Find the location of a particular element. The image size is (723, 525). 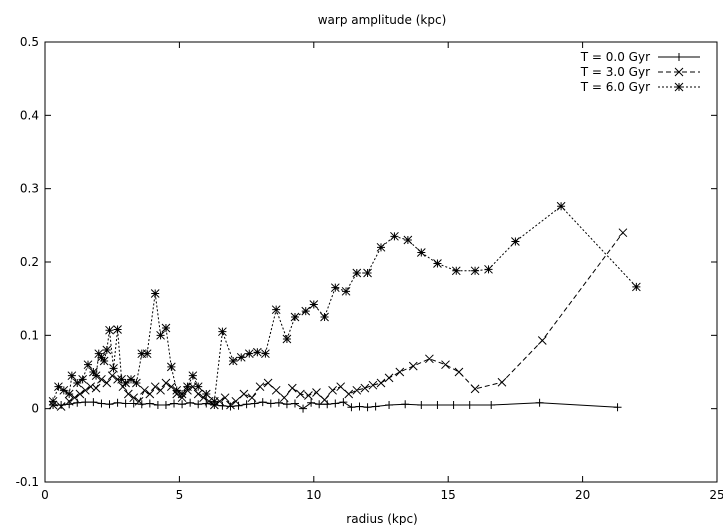

legend-label-2: T = 3.0 Gyr is located at coordinates (615, 72).